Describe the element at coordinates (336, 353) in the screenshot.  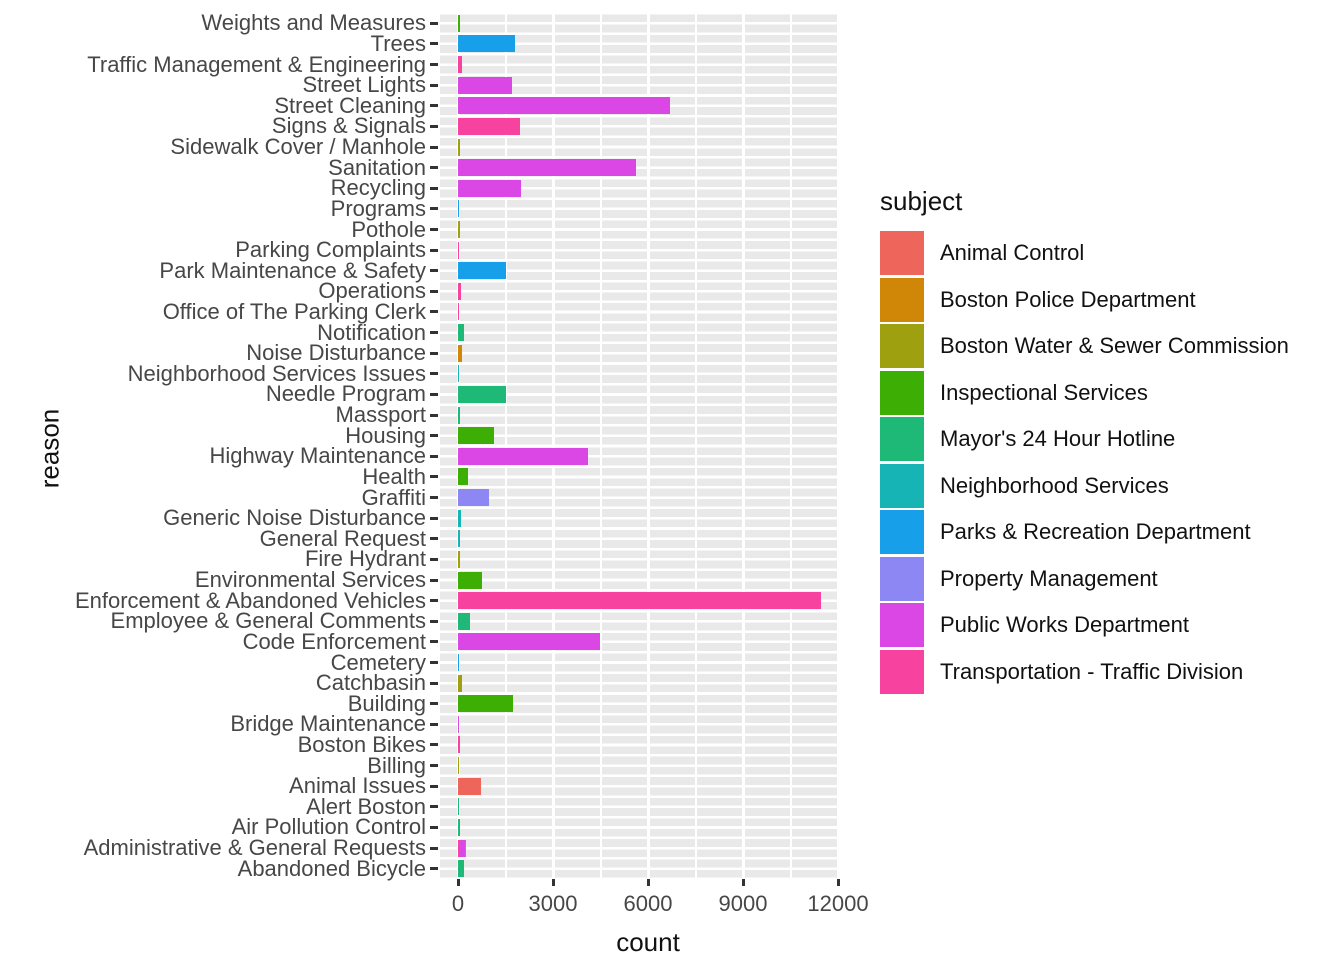
I see `y-axis-label: Noise Disturbance` at that location.